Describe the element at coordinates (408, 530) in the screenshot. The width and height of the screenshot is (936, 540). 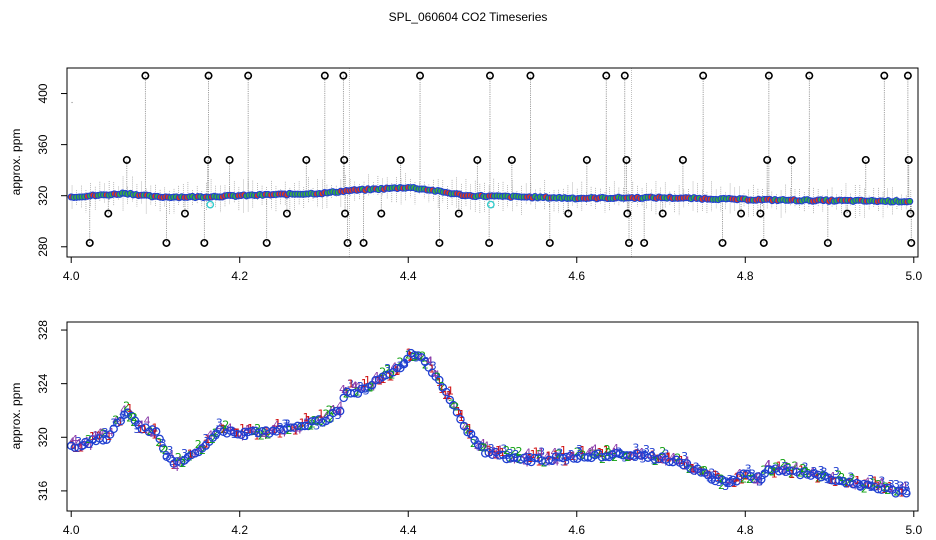
I see `x-tick-label: 4.4` at that location.